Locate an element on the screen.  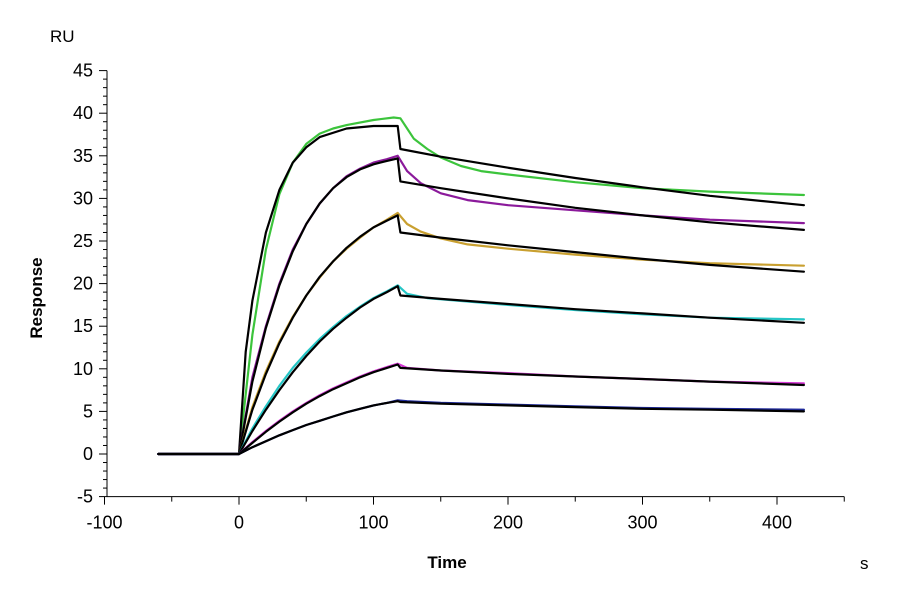
y-tick-label: 45 is located at coordinates (83, 71).